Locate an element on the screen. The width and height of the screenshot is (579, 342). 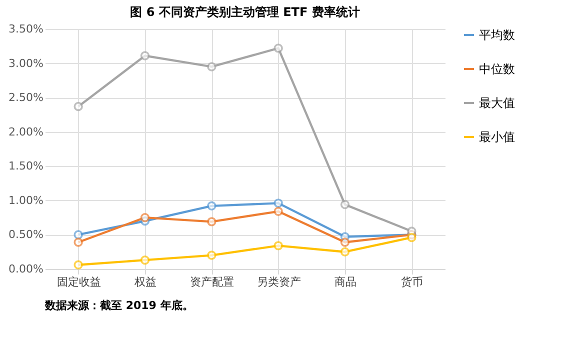
legend-label: 最大值 is located at coordinates (497, 103).